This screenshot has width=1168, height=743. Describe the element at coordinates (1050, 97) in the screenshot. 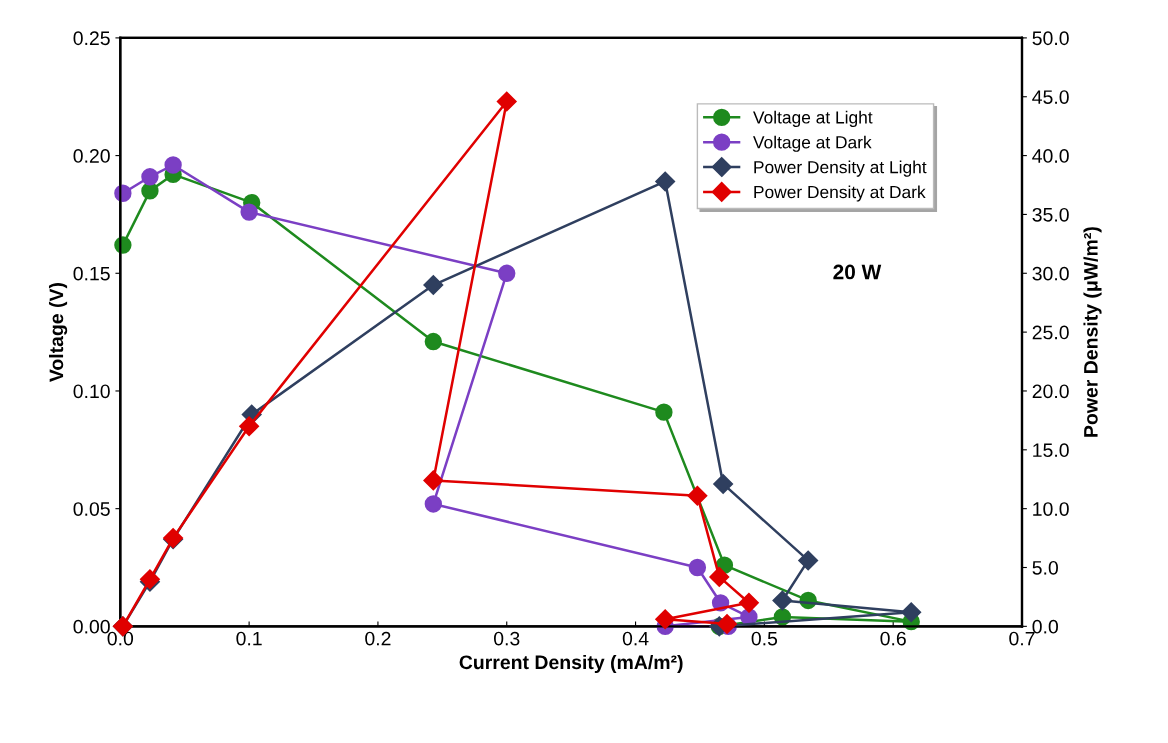

I see `y2-tick-label: 45.0` at that location.